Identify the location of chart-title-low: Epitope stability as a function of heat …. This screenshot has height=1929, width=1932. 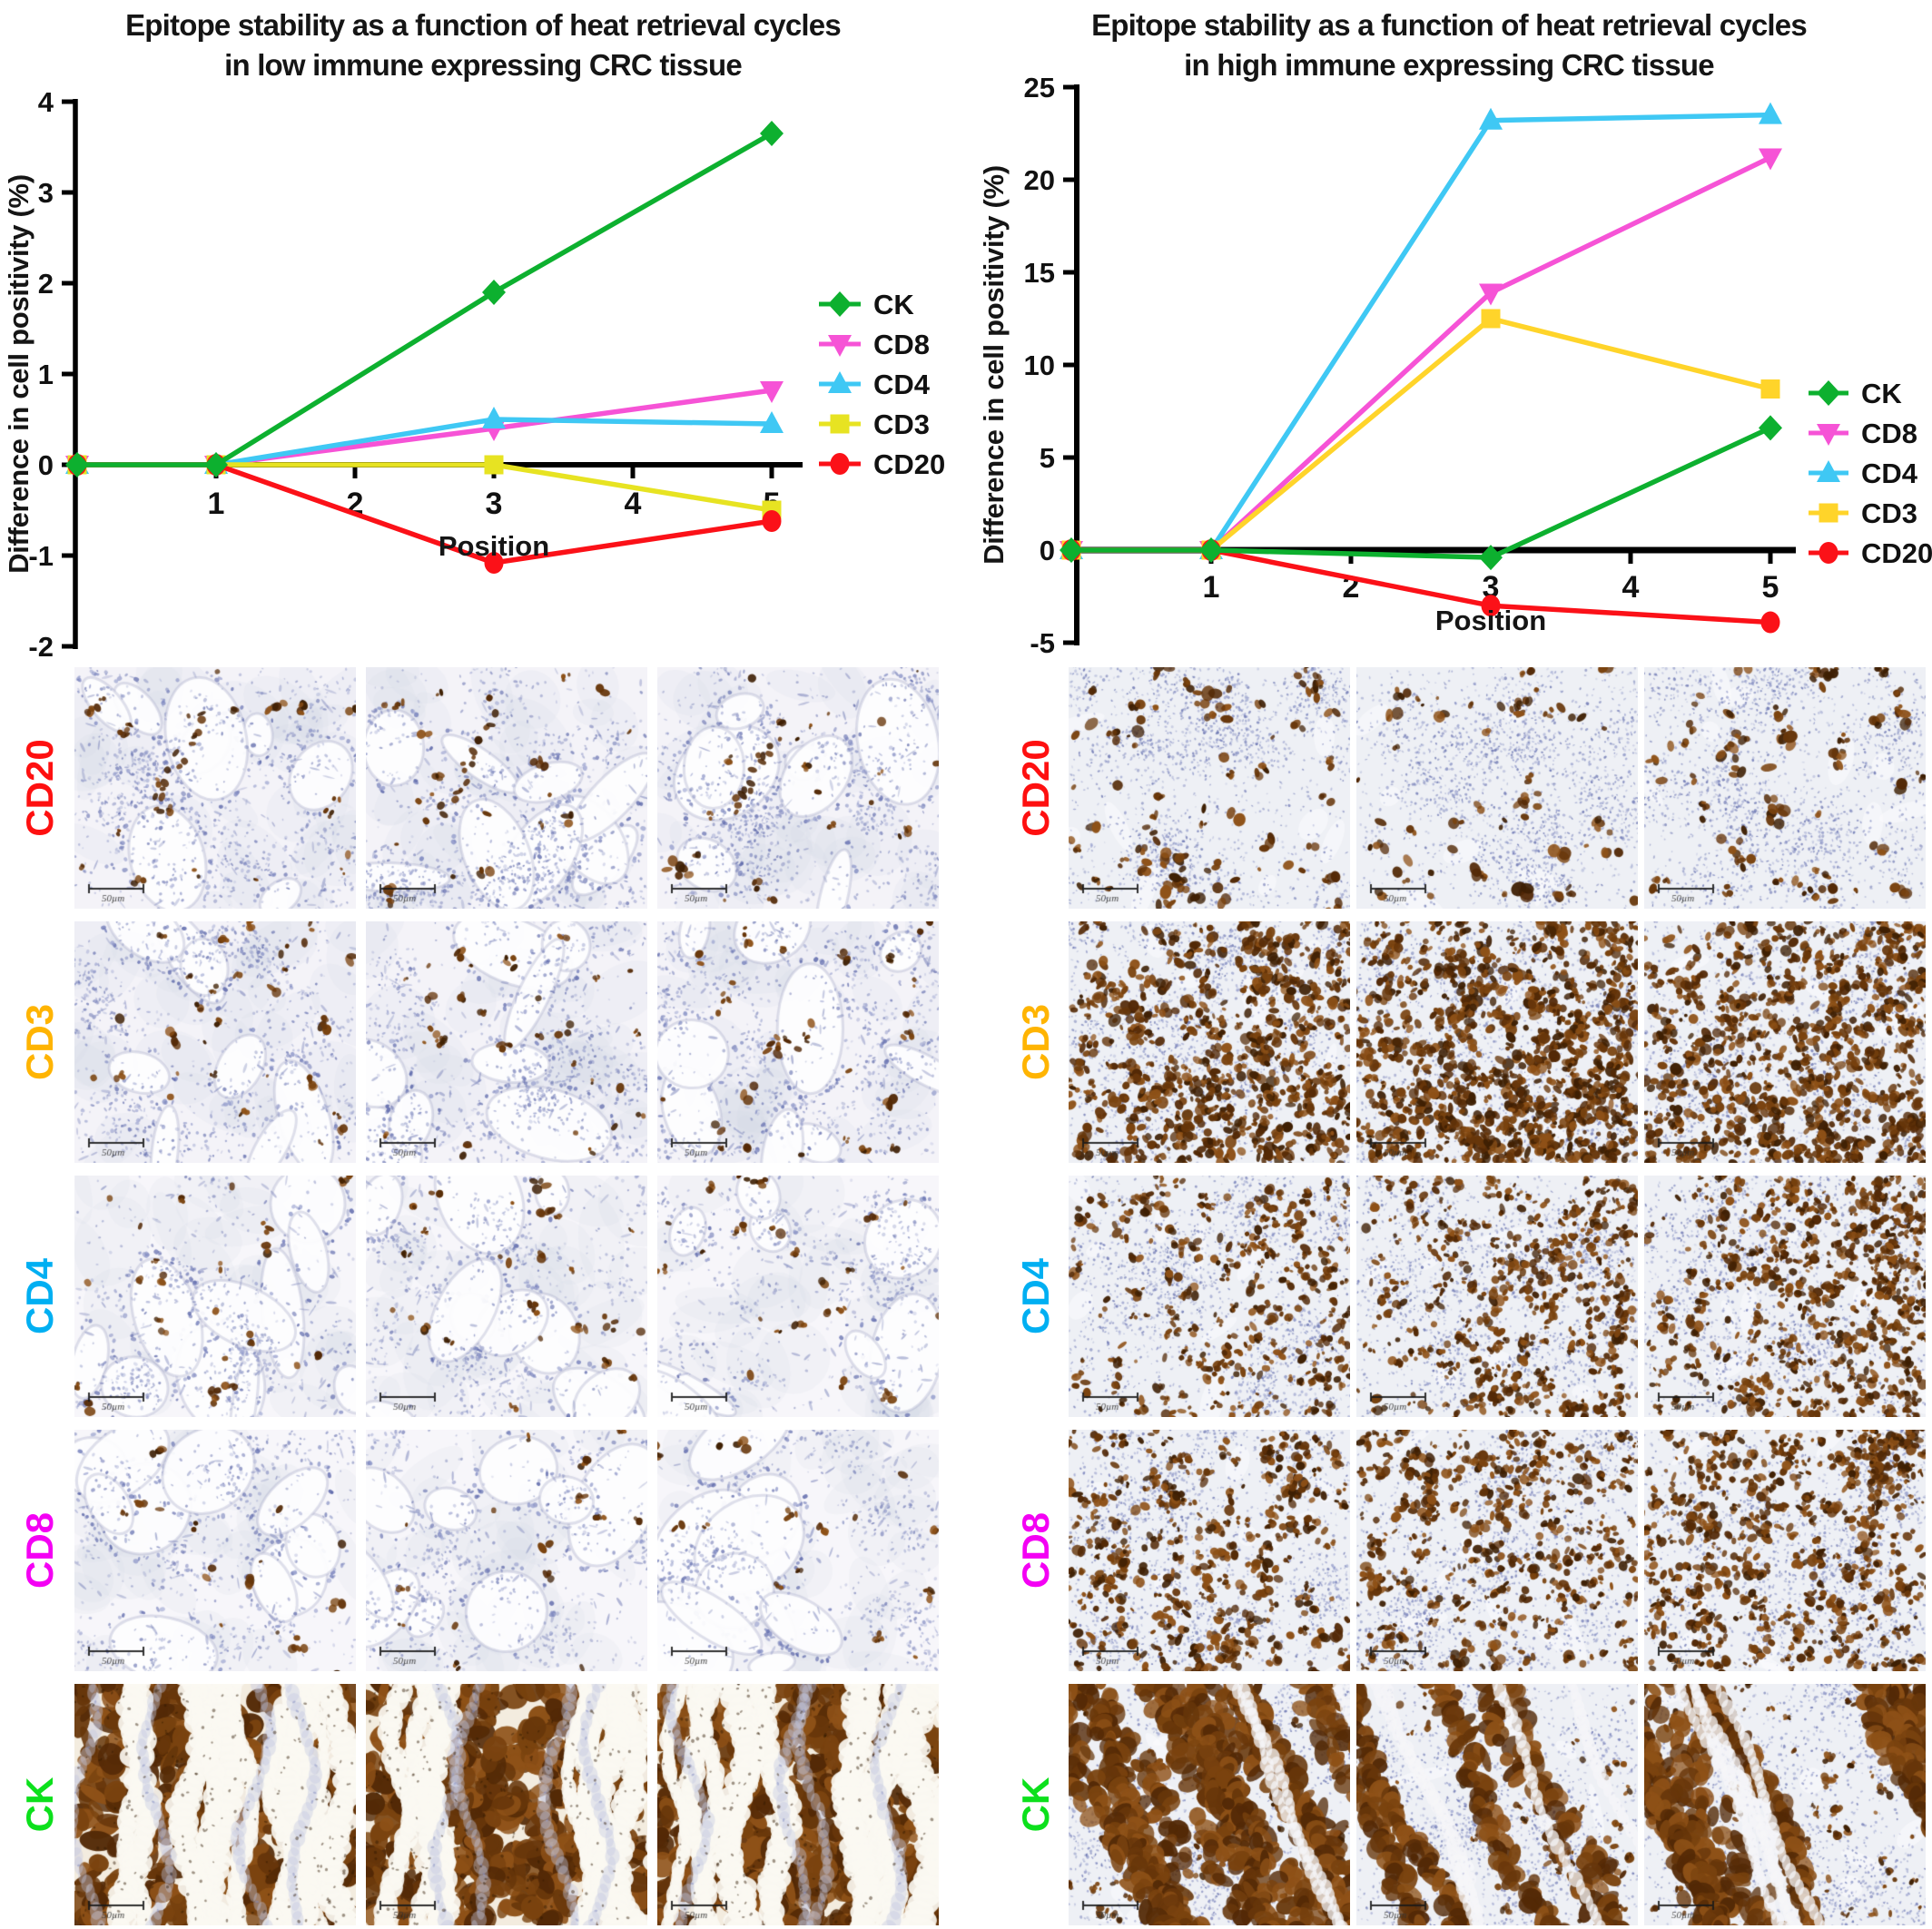
(483, 45).